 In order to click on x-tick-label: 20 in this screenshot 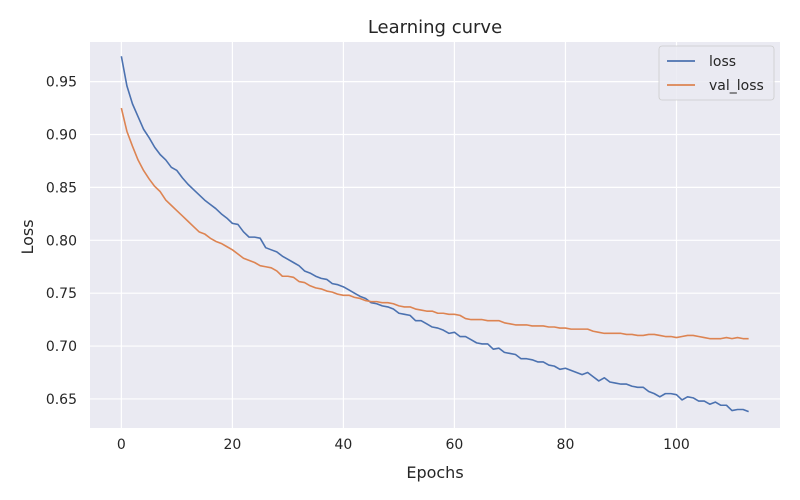, I will do `click(232, 445)`.